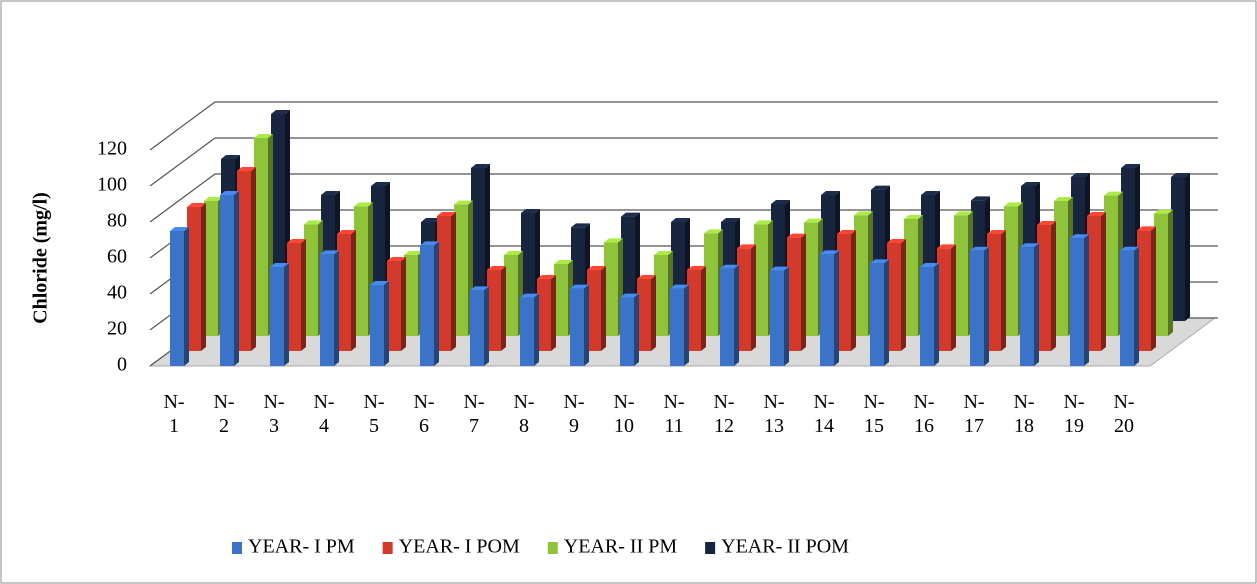 This screenshot has height=584, width=1257. Describe the element at coordinates (624, 414) in the screenshot. I see `x-tick-label: N-10` at that location.